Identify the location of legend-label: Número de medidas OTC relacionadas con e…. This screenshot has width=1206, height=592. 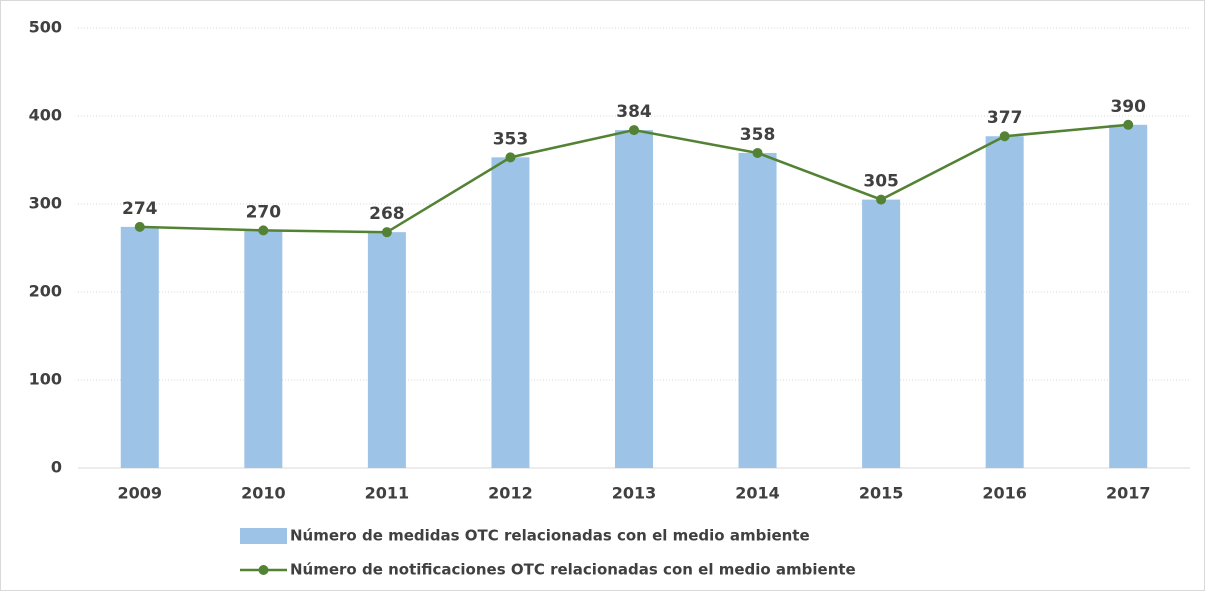
(550, 536).